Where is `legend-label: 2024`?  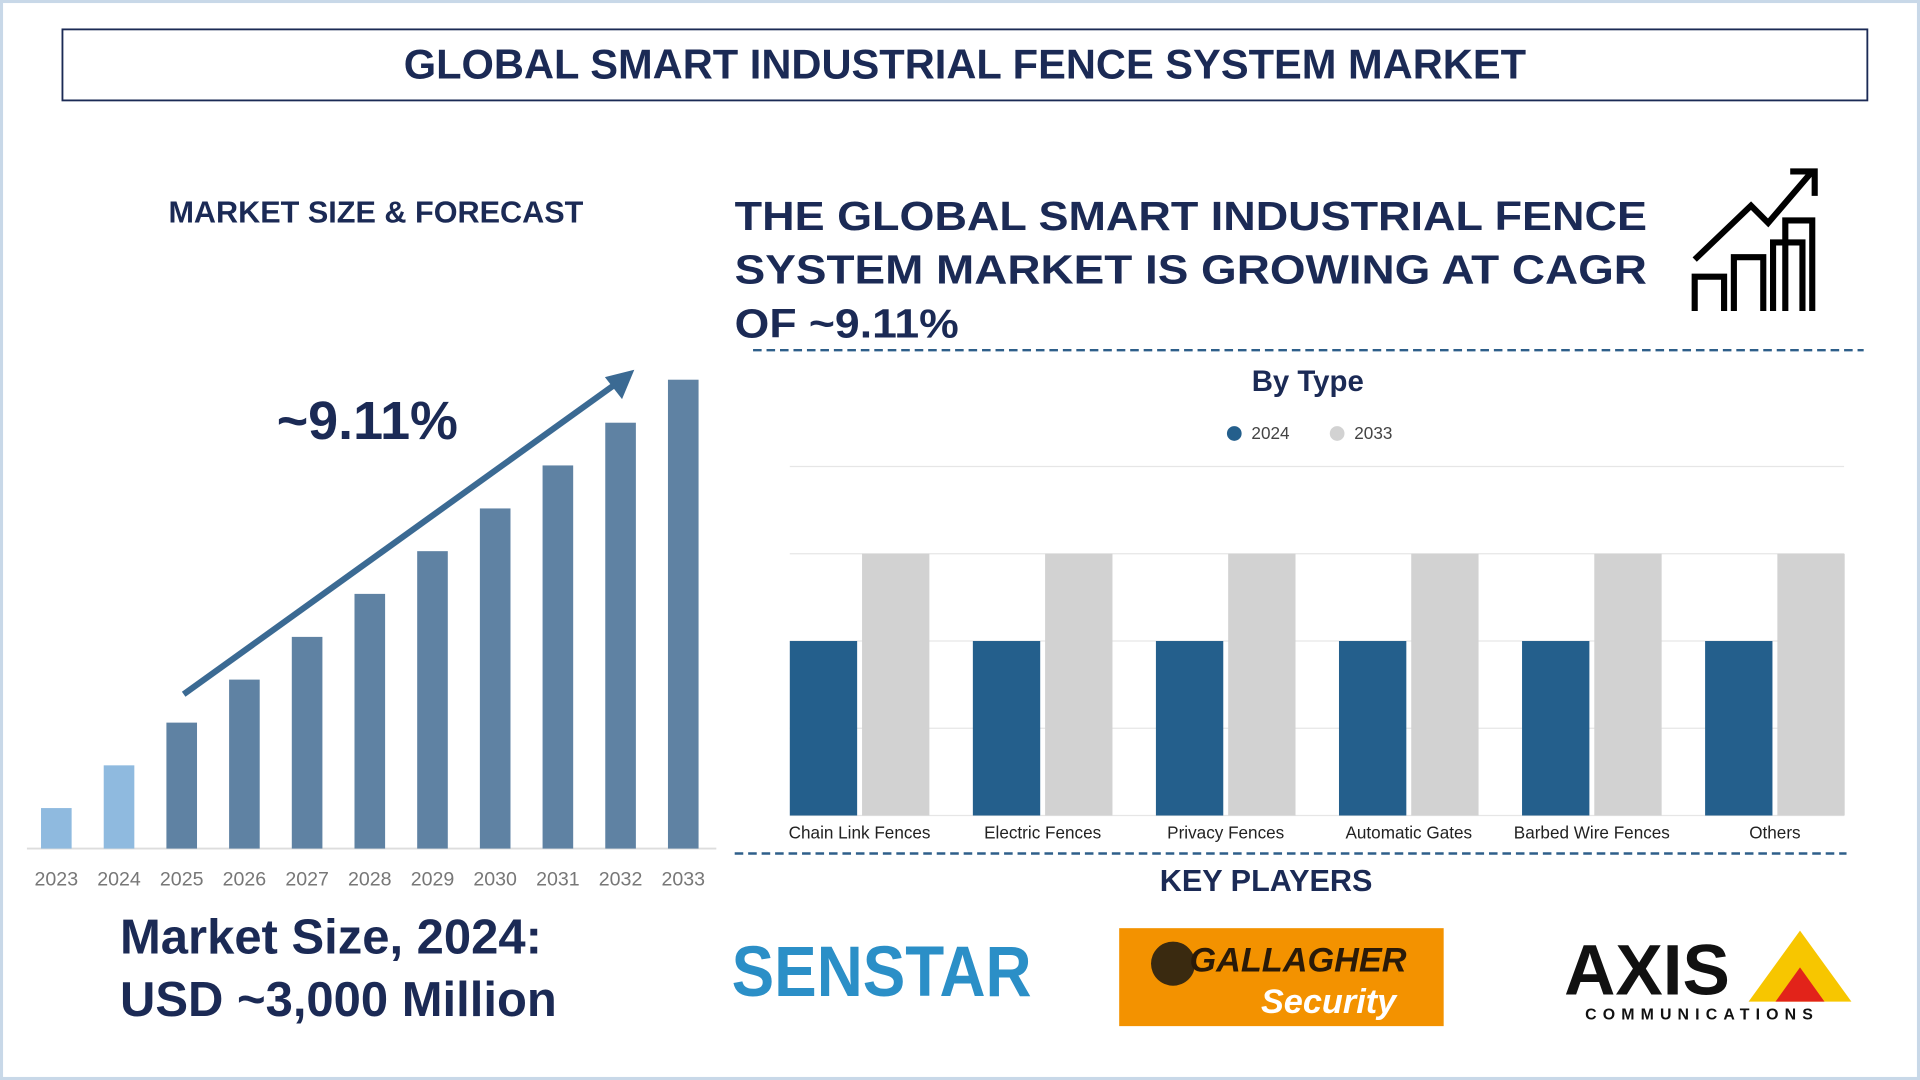 legend-label: 2024 is located at coordinates (1270, 433).